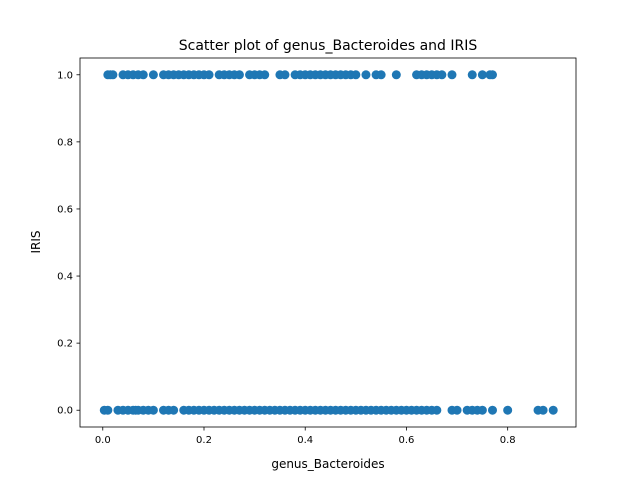 This screenshot has height=480, width=640. What do you see at coordinates (204, 440) in the screenshot?
I see `x-tick-label: 0.2` at bounding box center [204, 440].